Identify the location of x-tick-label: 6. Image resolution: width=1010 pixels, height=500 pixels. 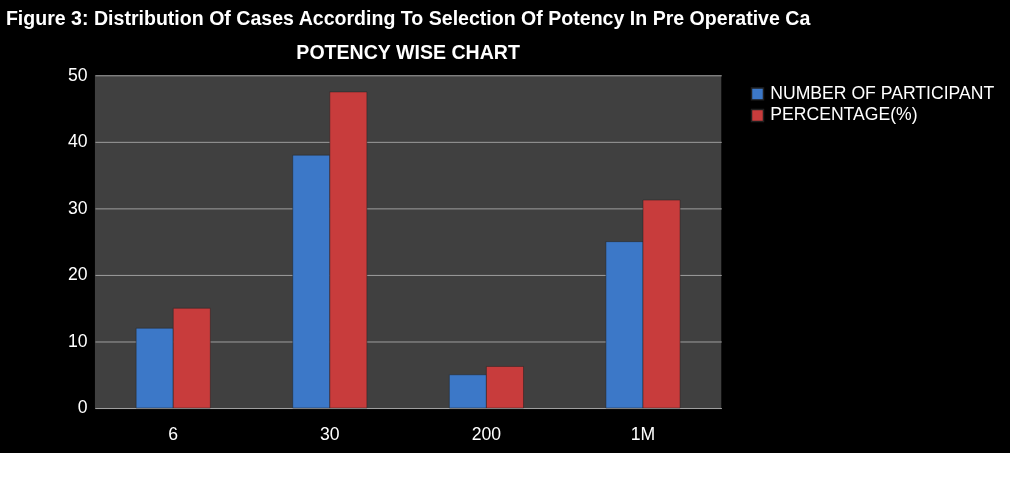
(173, 433).